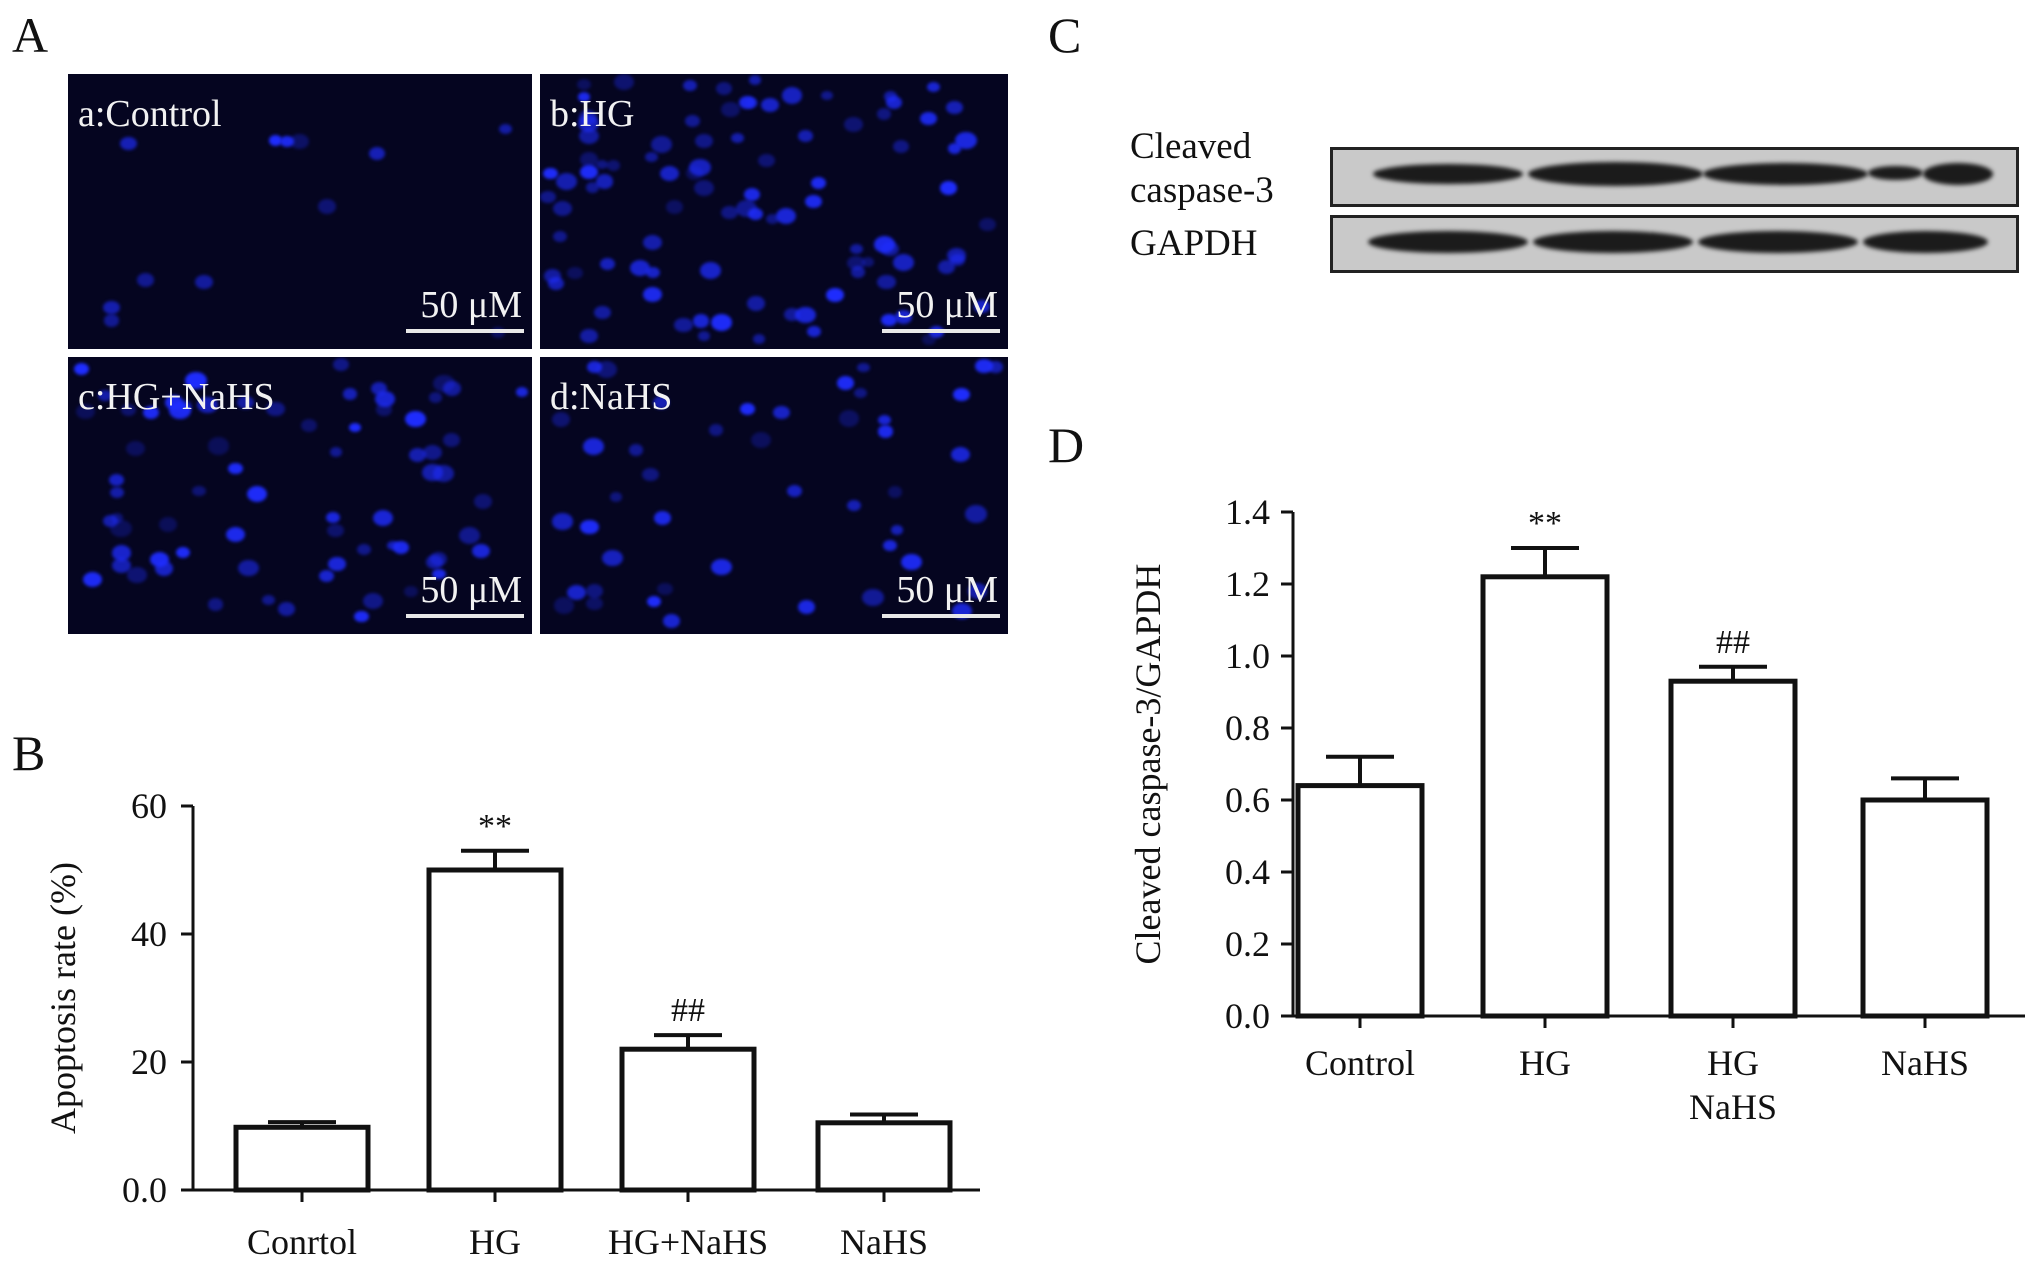 Image resolution: width=2031 pixels, height=1266 pixels. Describe the element at coordinates (1247, 512) in the screenshot. I see `y-tick-label: 1.4` at that location.